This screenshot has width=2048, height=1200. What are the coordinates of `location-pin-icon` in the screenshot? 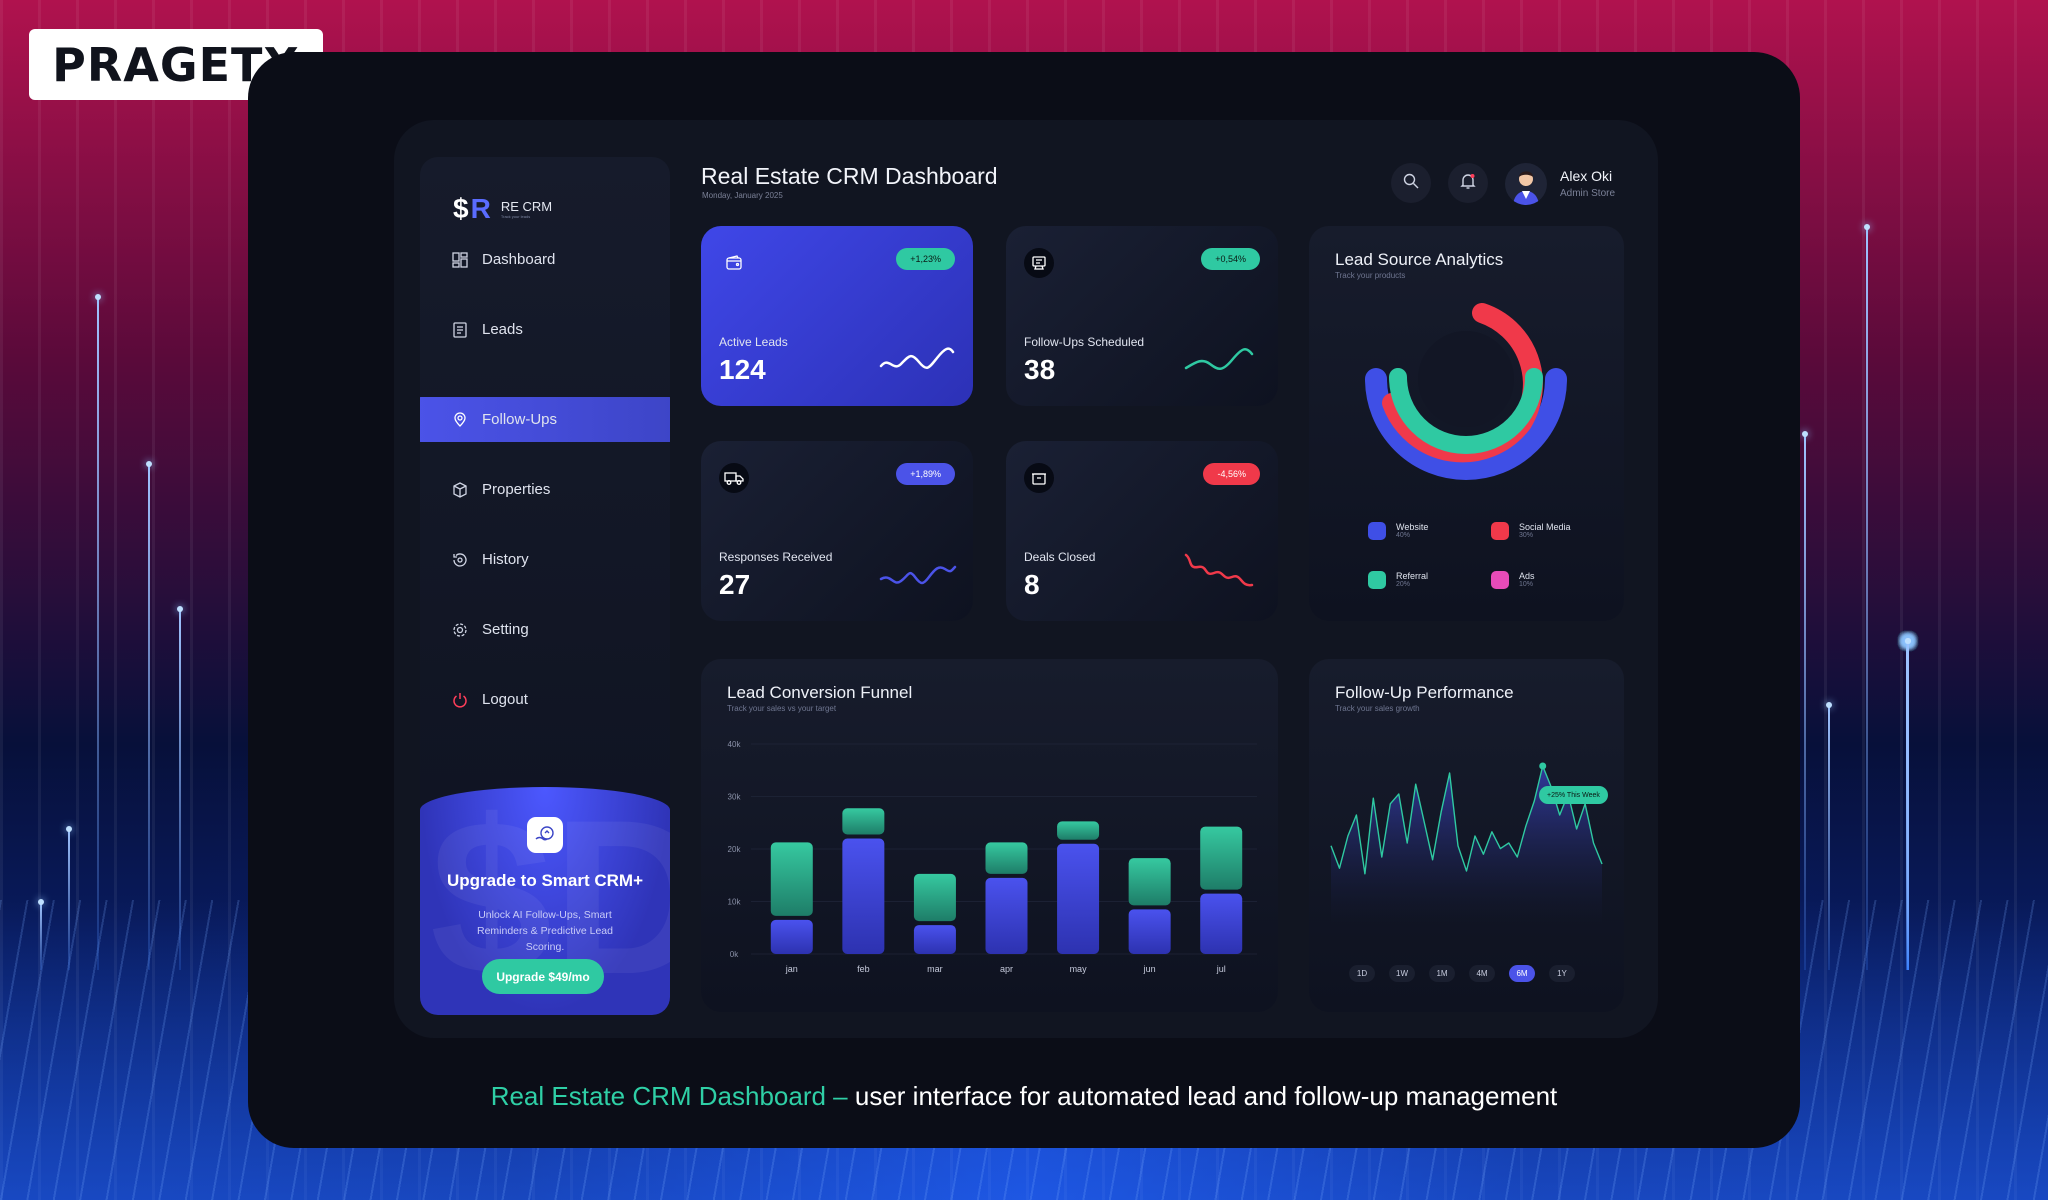 It's located at (459, 419).